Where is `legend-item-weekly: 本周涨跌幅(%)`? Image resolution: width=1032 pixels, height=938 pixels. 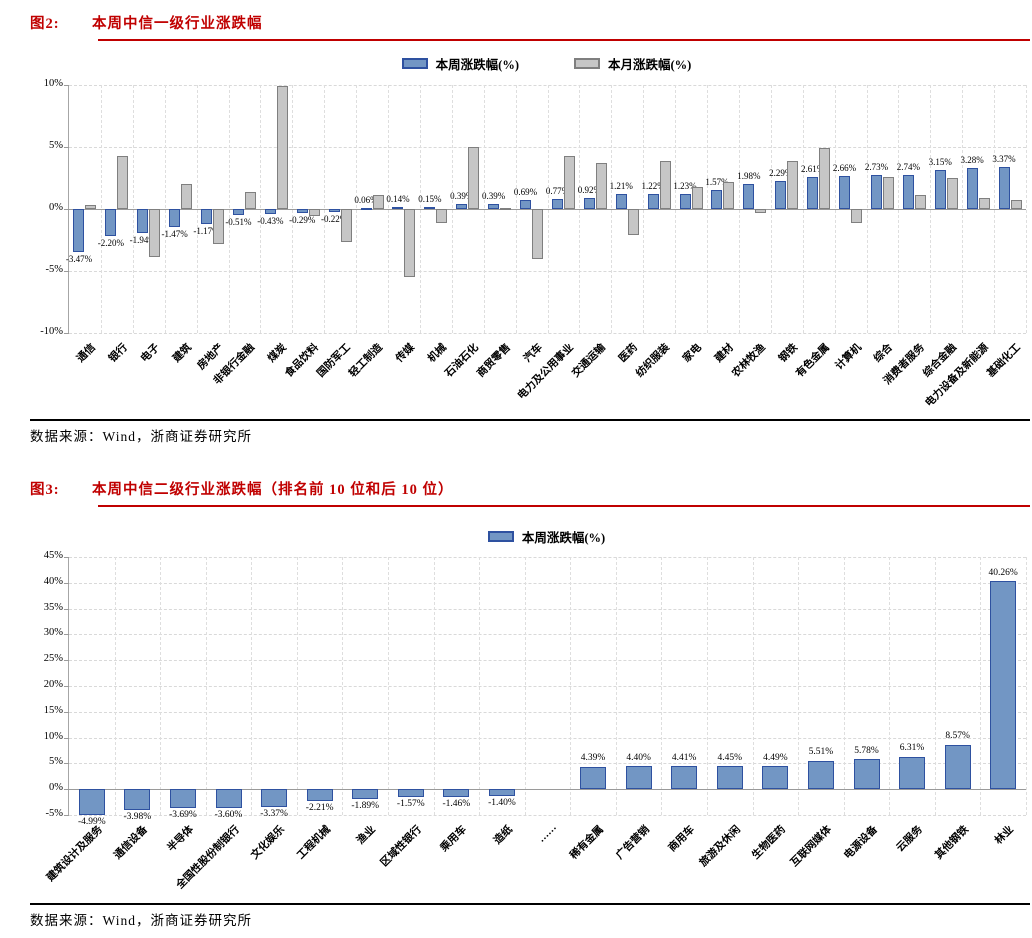 legend-item-weekly: 本周涨跌幅(%) is located at coordinates (546, 536).